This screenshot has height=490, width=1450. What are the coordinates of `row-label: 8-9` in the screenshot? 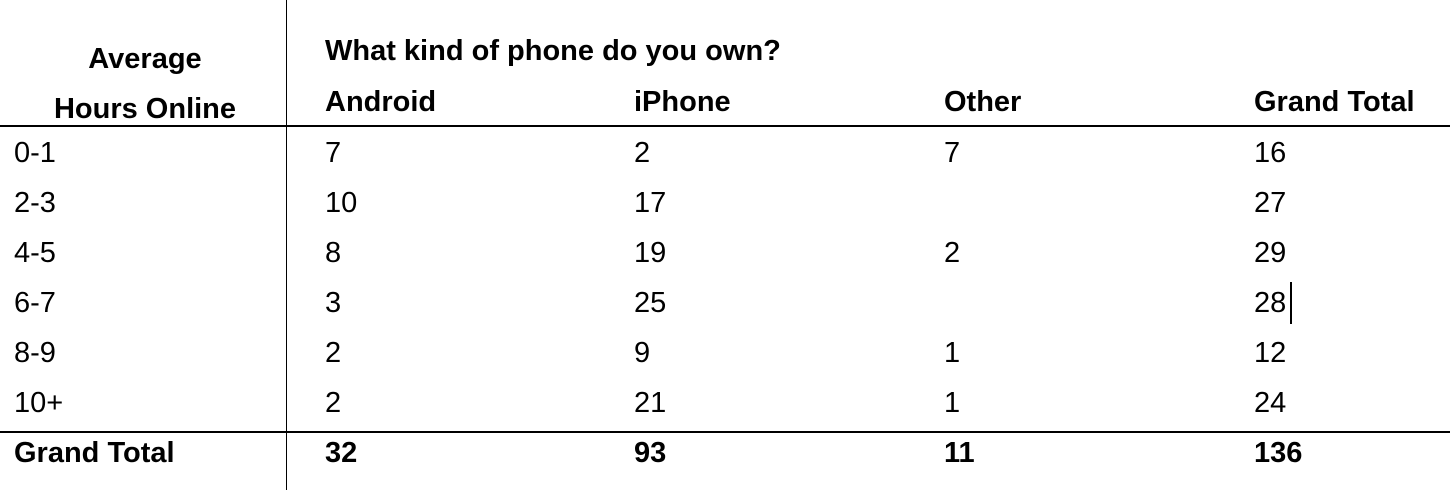 It's located at (35, 353).